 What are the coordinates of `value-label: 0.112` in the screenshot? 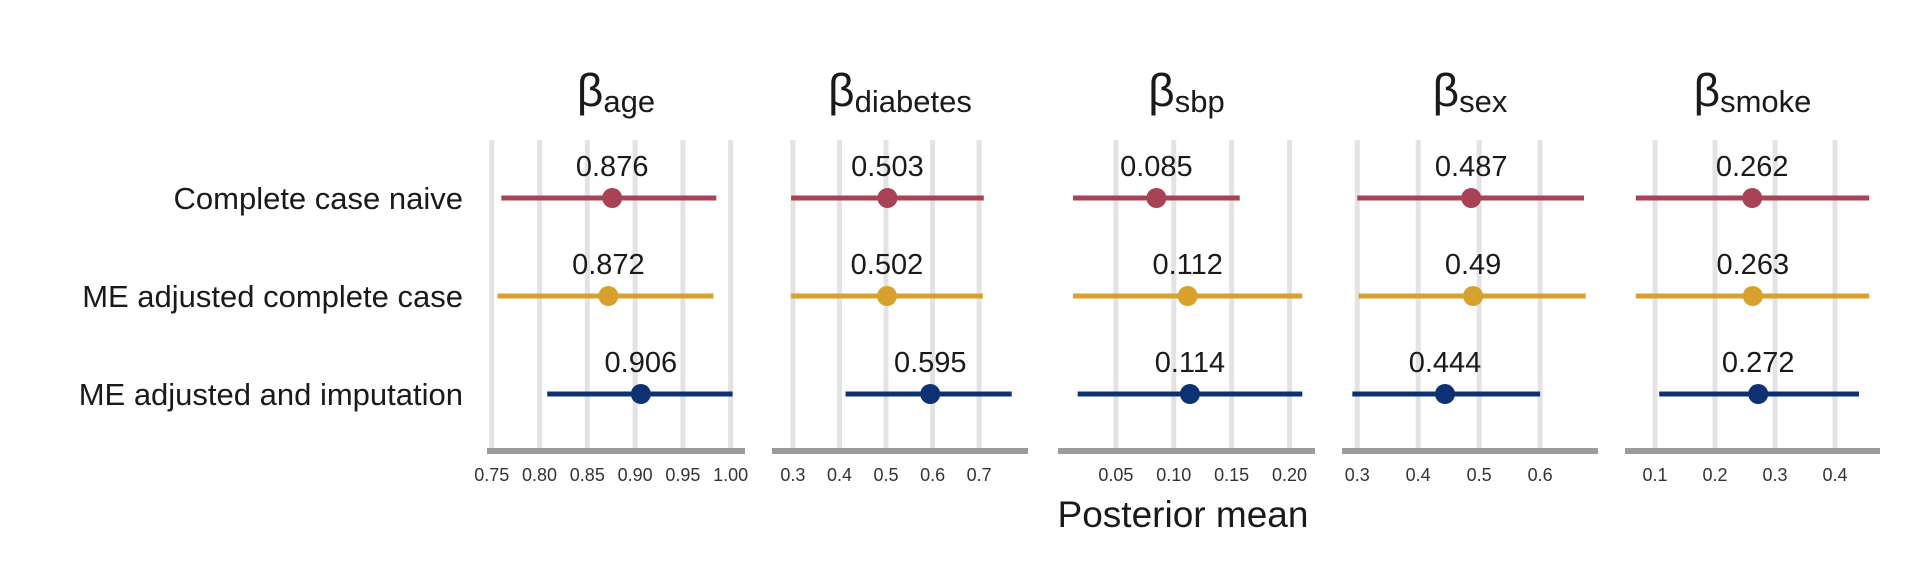 It's located at (1187, 265).